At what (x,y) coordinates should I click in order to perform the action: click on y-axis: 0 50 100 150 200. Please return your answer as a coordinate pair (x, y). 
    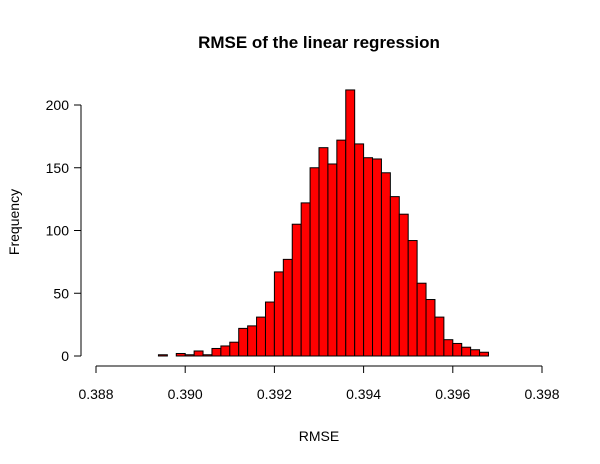
    Looking at the image, I should click on (64, 230).